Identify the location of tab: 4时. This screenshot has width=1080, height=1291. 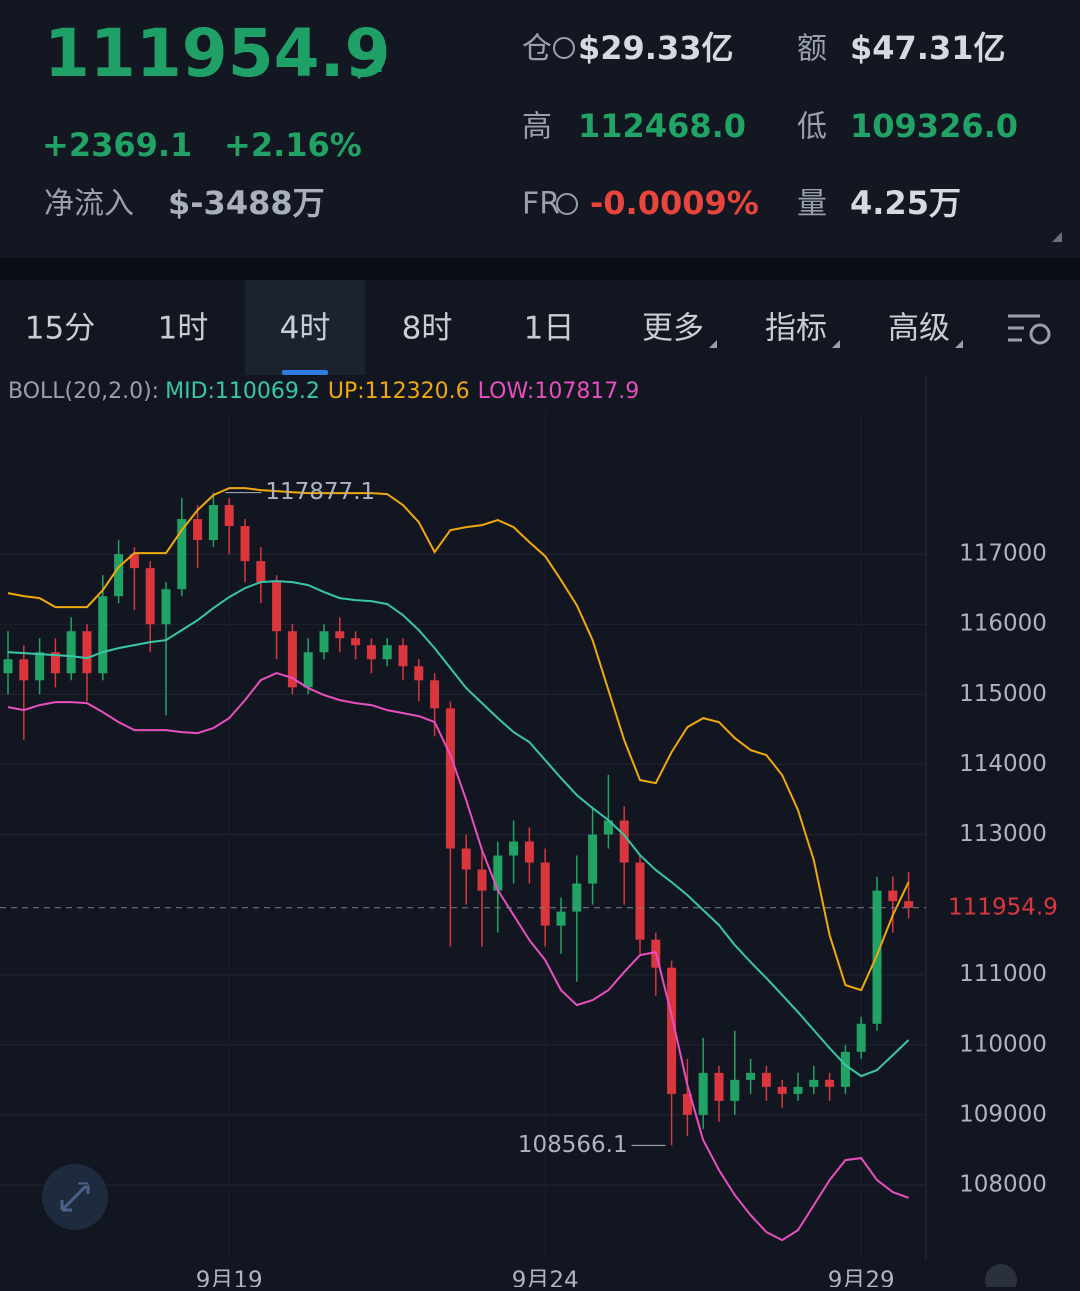
(305, 329).